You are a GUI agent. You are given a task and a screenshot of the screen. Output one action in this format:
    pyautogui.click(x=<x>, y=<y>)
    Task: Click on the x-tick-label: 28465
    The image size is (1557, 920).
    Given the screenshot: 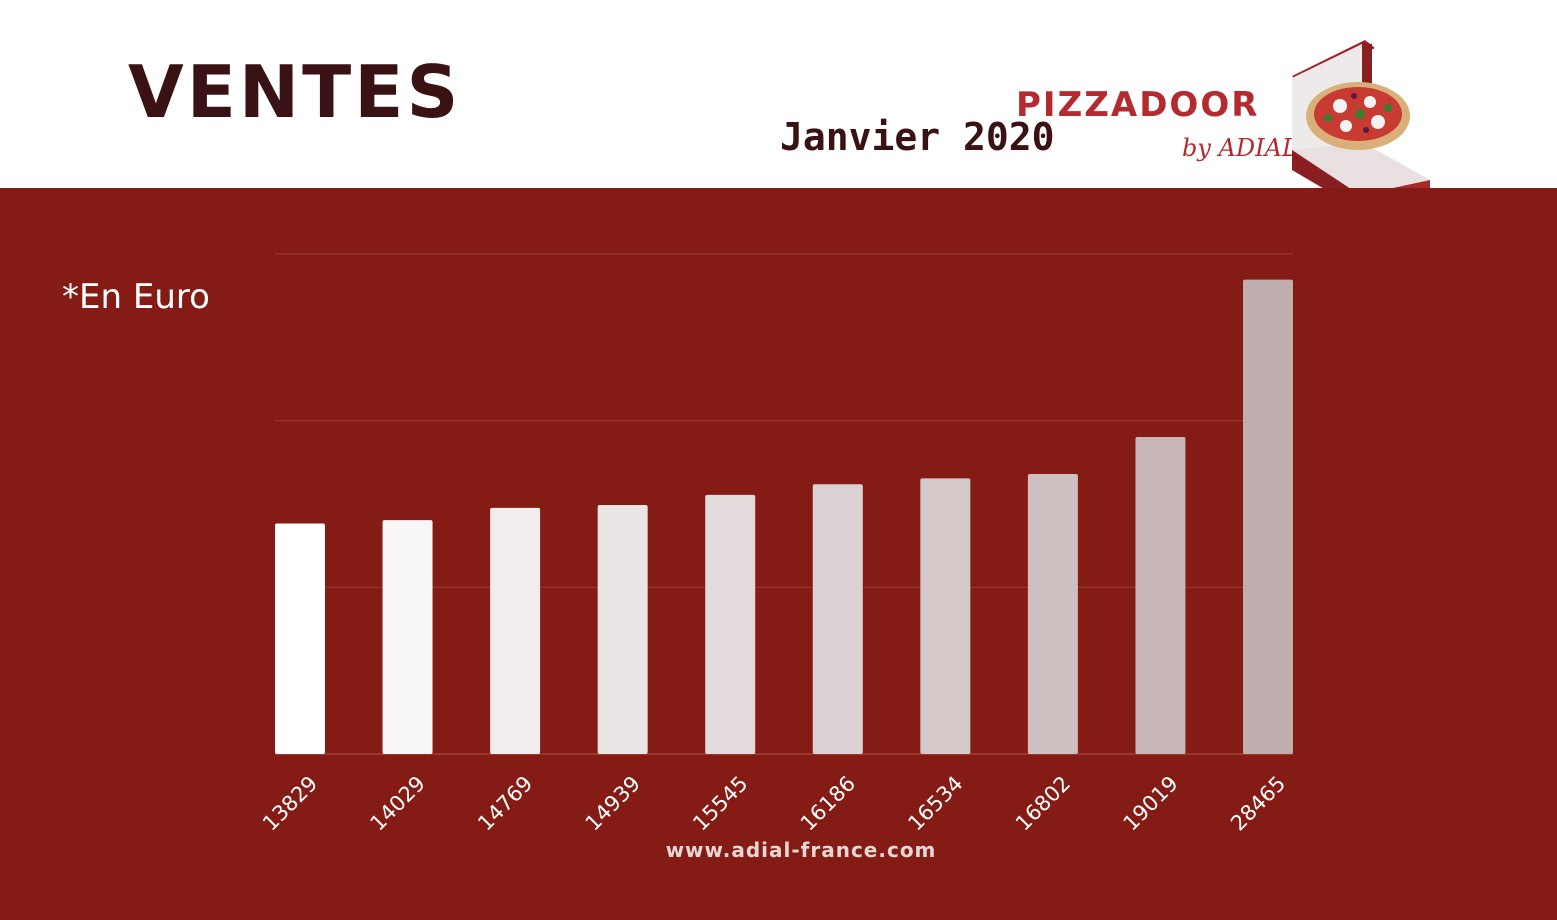 What is the action you would take?
    pyautogui.click(x=1258, y=803)
    